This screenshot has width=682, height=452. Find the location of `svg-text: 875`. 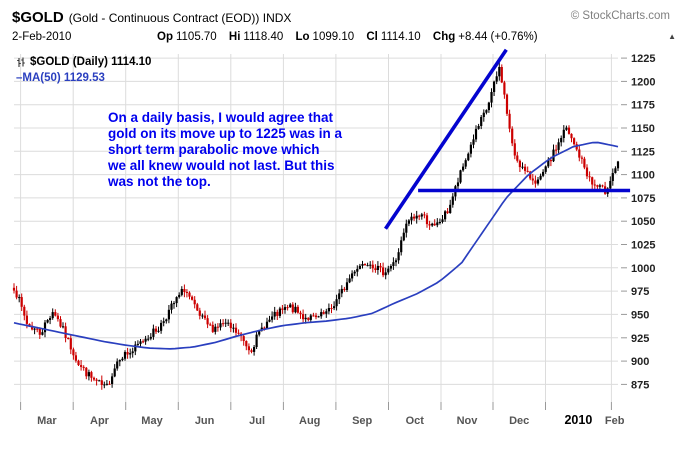

svg-text: 875 is located at coordinates (640, 385).